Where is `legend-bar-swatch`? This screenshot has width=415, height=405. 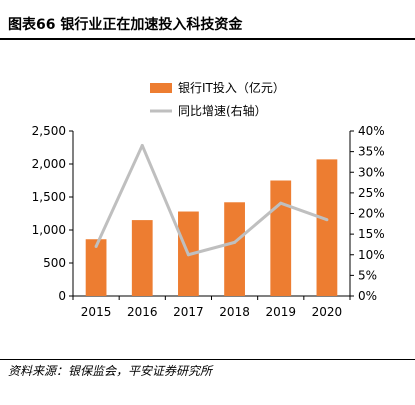 legend-bar-swatch is located at coordinates (161, 88).